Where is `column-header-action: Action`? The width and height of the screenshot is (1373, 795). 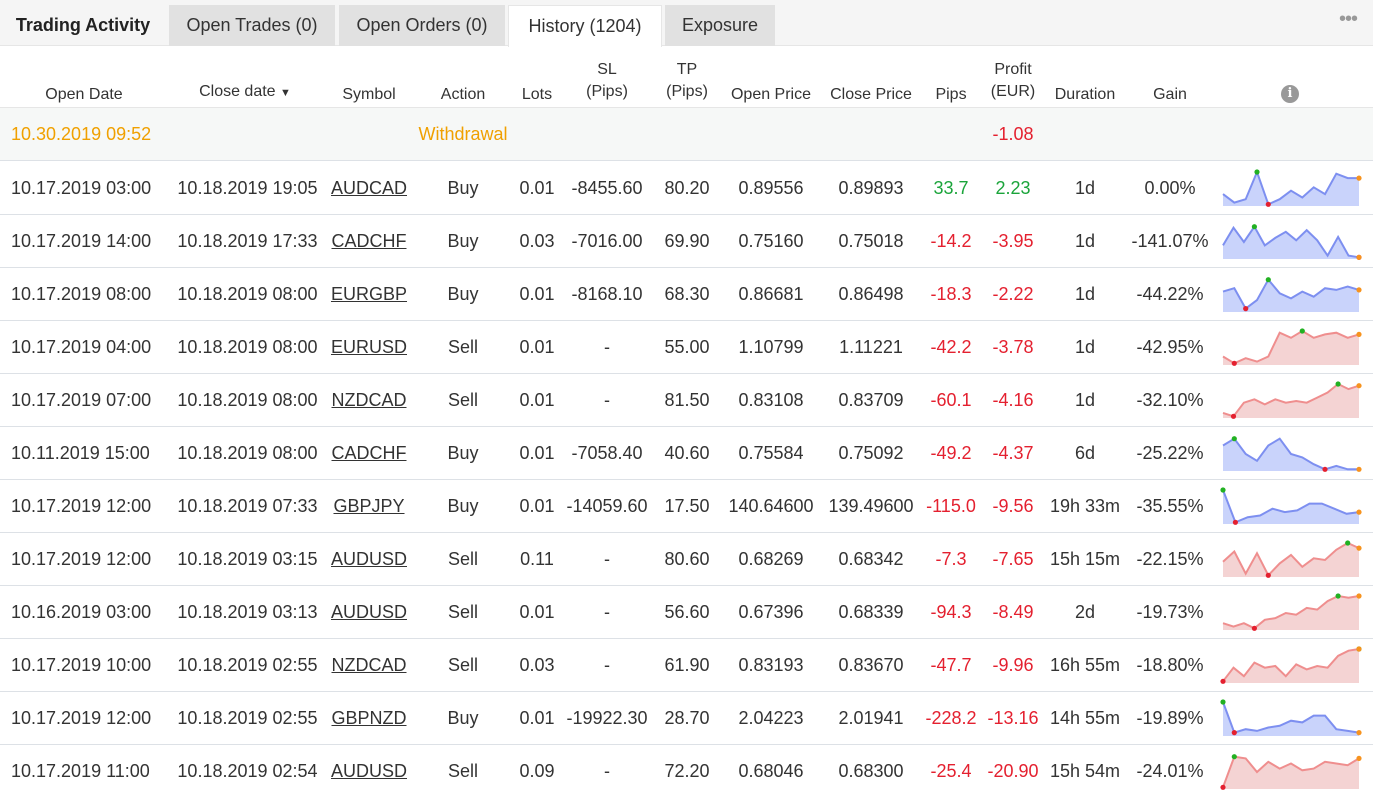 column-header-action: Action is located at coordinates (463, 94).